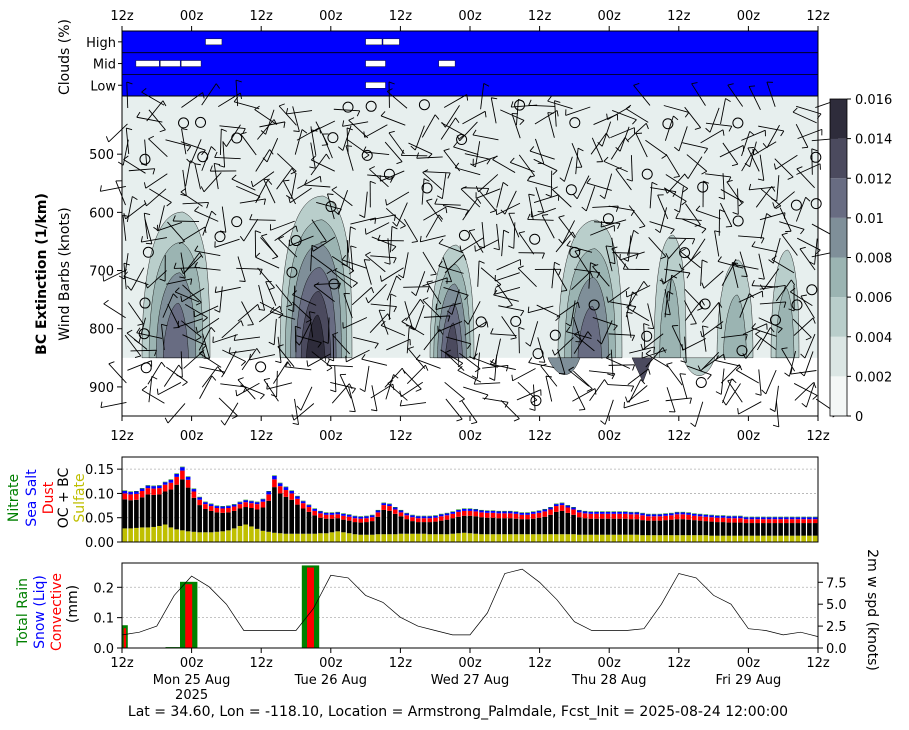  What do you see at coordinates (101, 43) in the screenshot?
I see `clouds-row-label: High` at bounding box center [101, 43].